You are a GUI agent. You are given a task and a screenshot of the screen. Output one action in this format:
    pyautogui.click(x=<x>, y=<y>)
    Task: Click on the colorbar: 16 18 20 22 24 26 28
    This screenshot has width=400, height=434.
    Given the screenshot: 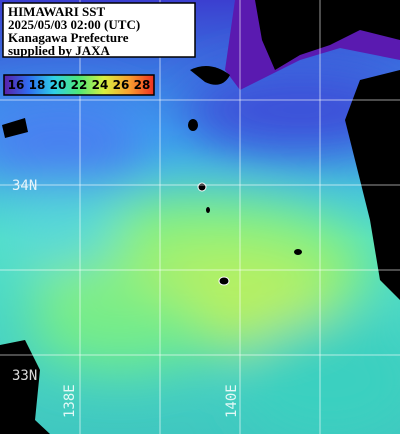 What is the action you would take?
    pyautogui.click(x=79, y=85)
    